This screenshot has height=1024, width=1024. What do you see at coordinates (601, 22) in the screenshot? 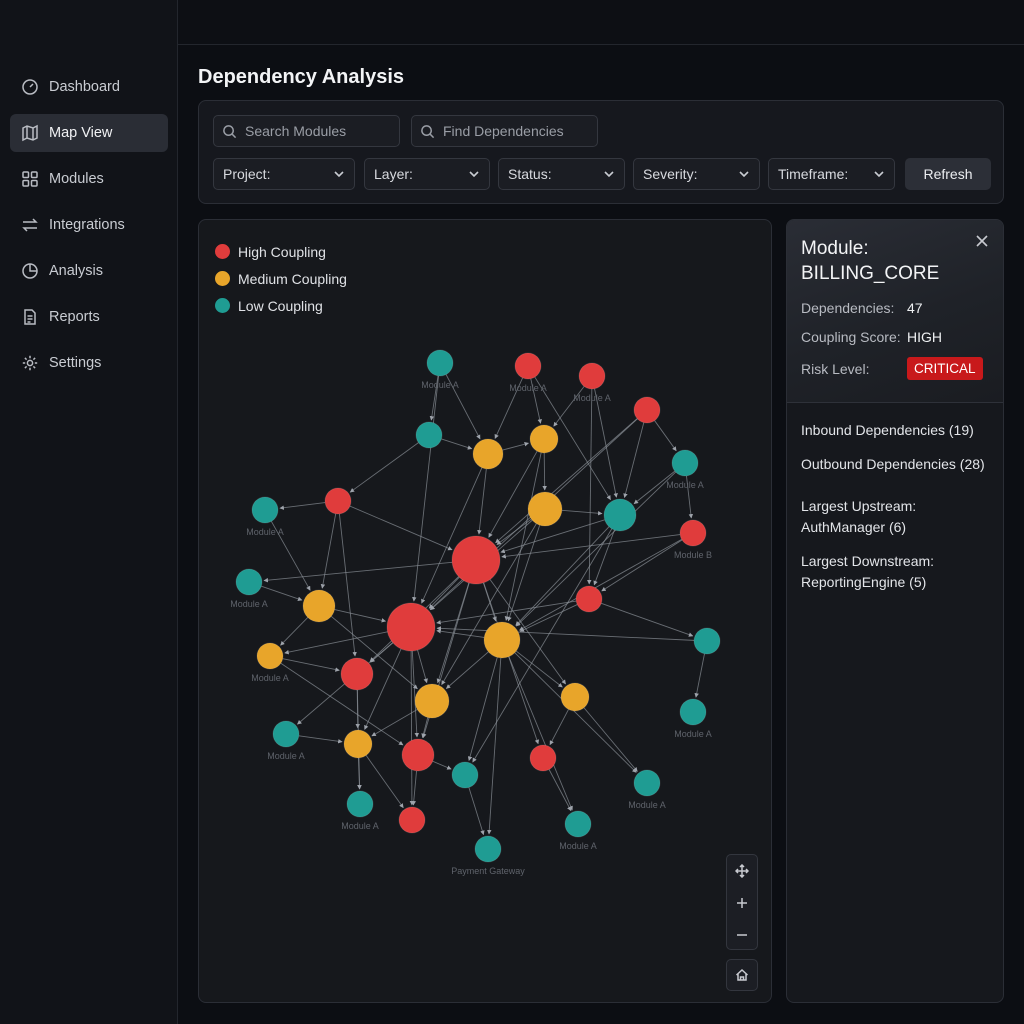
I see `top-bar` at bounding box center [601, 22].